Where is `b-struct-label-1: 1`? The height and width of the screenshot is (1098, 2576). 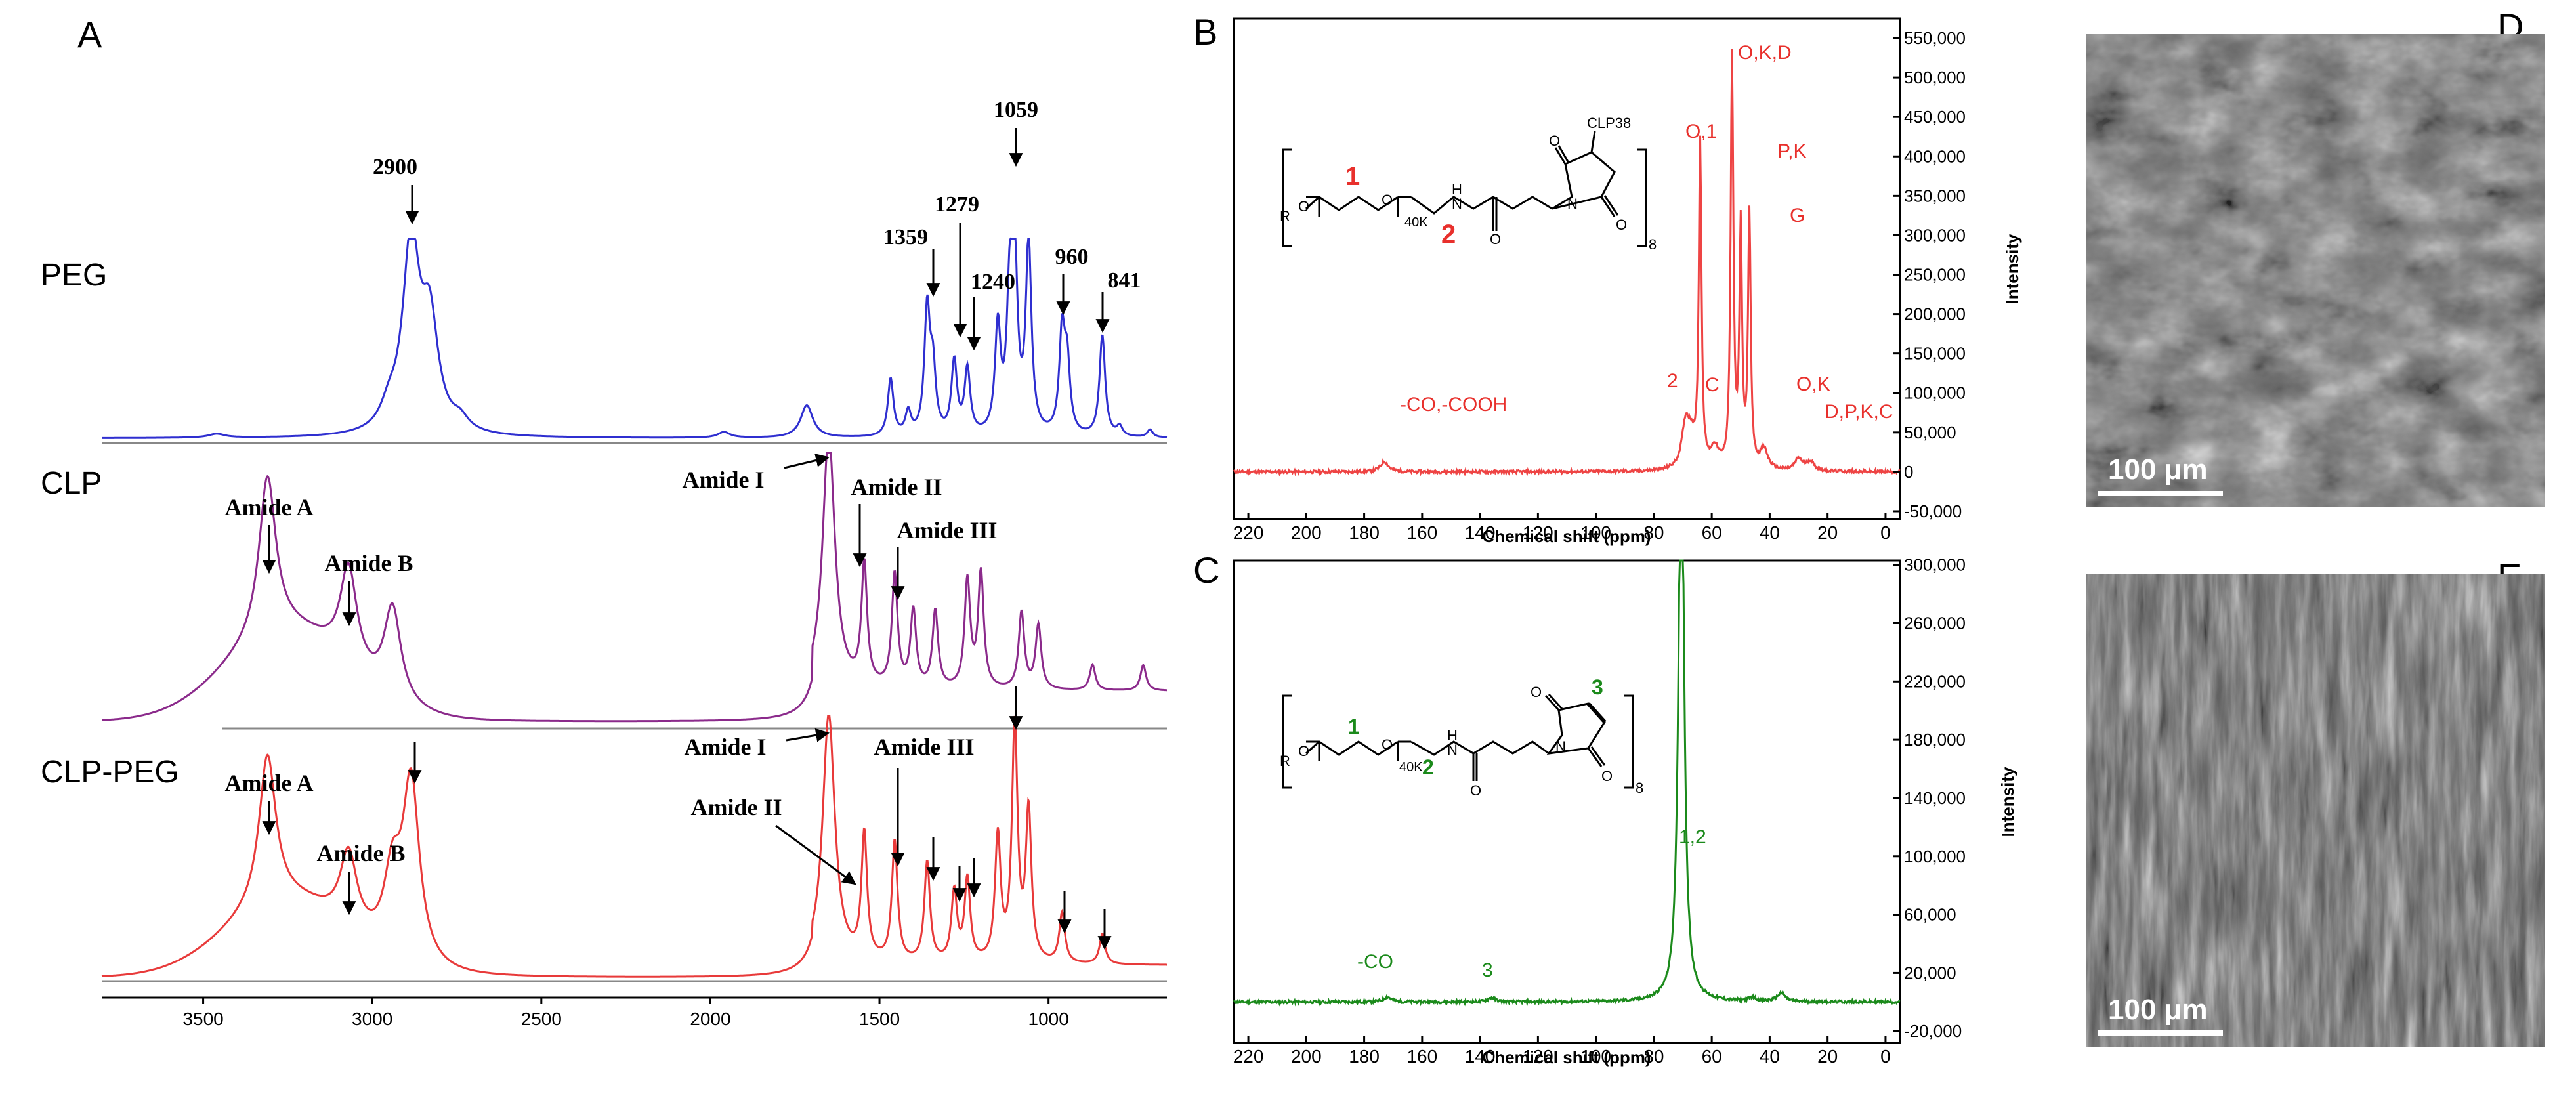 b-struct-label-1: 1 is located at coordinates (1352, 176).